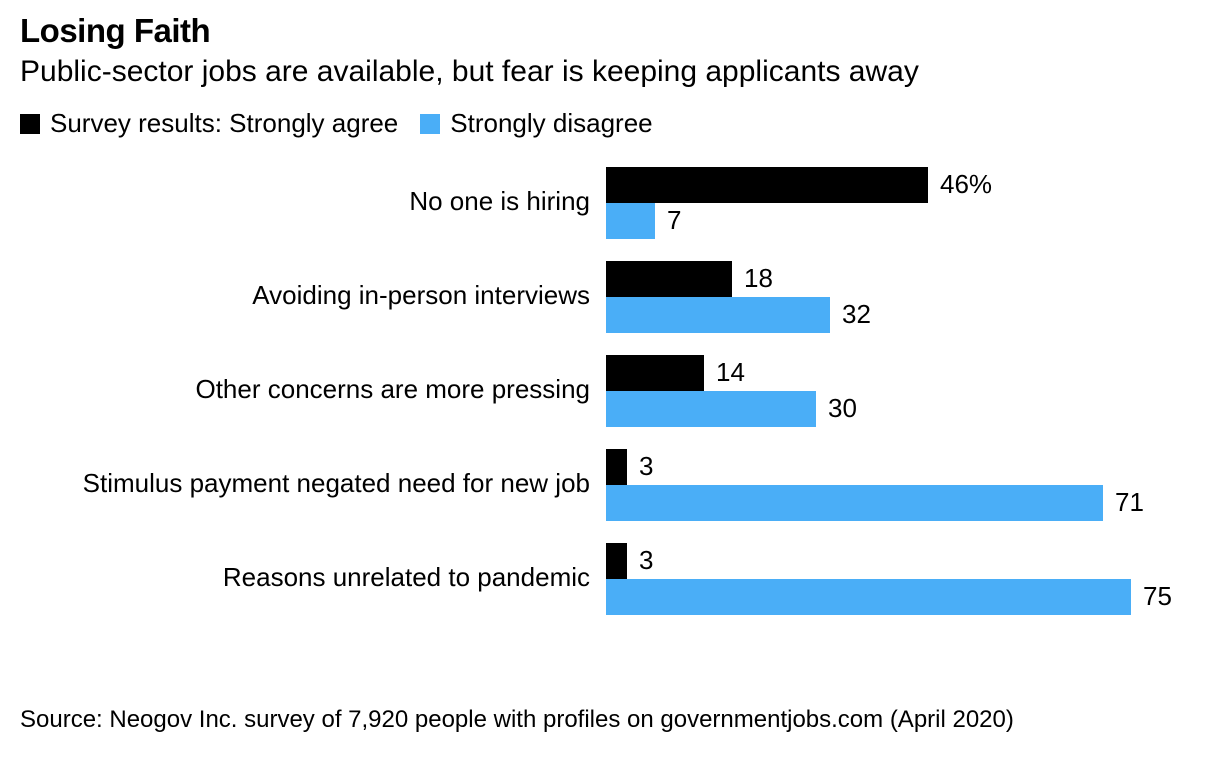  I want to click on data-label: 14, so click(730, 372).